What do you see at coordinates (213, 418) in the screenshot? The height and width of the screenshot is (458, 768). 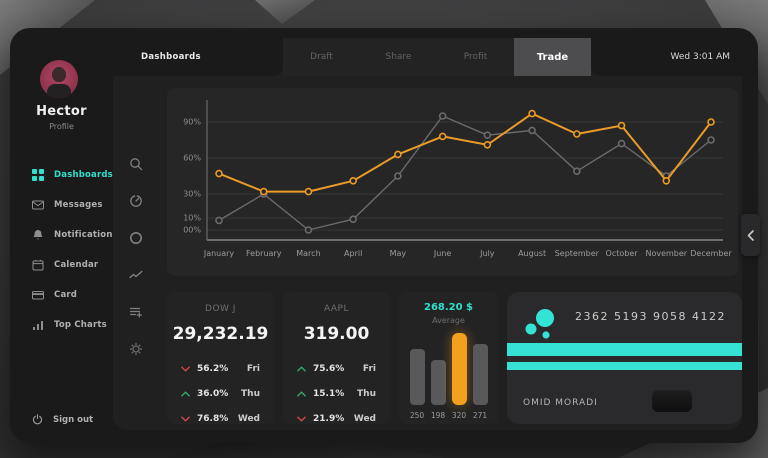 I see `stock-percent: 76.8%` at bounding box center [213, 418].